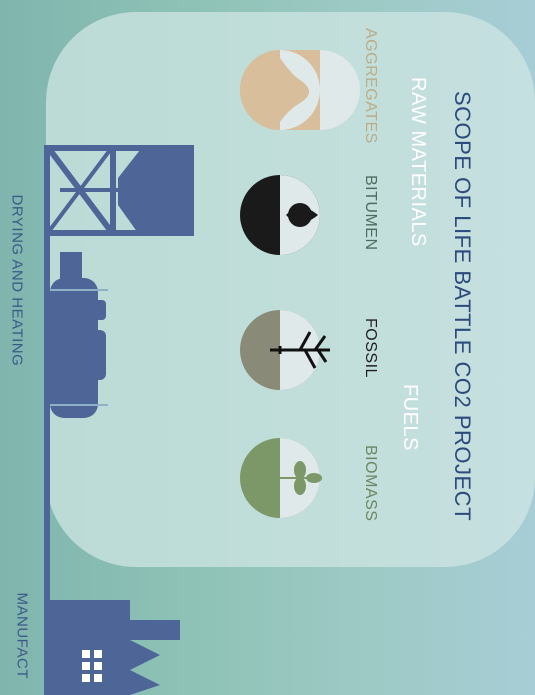 This screenshot has width=535, height=695. I want to click on diagram-title: SCOPE OF LIFE BATTLE CO2 PROJECT, so click(462, 306).